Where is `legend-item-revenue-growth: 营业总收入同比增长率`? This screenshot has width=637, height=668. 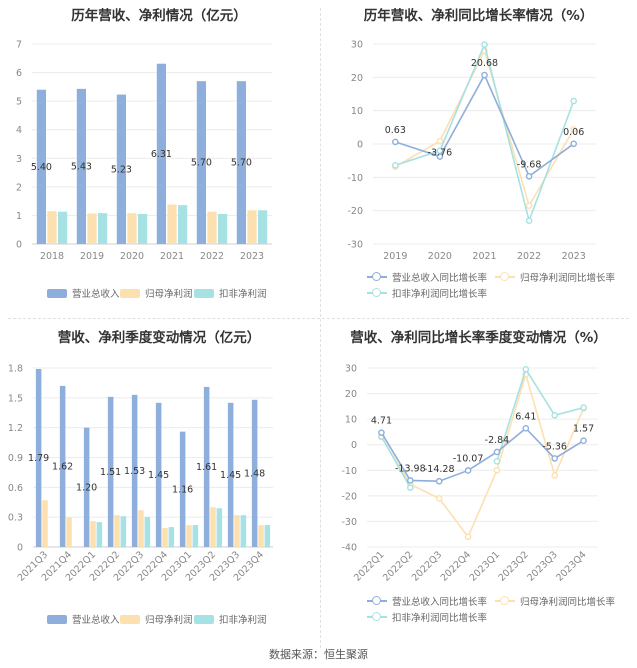 legend-item-revenue-growth: 营业总收入同比增长率 is located at coordinates (427, 601).